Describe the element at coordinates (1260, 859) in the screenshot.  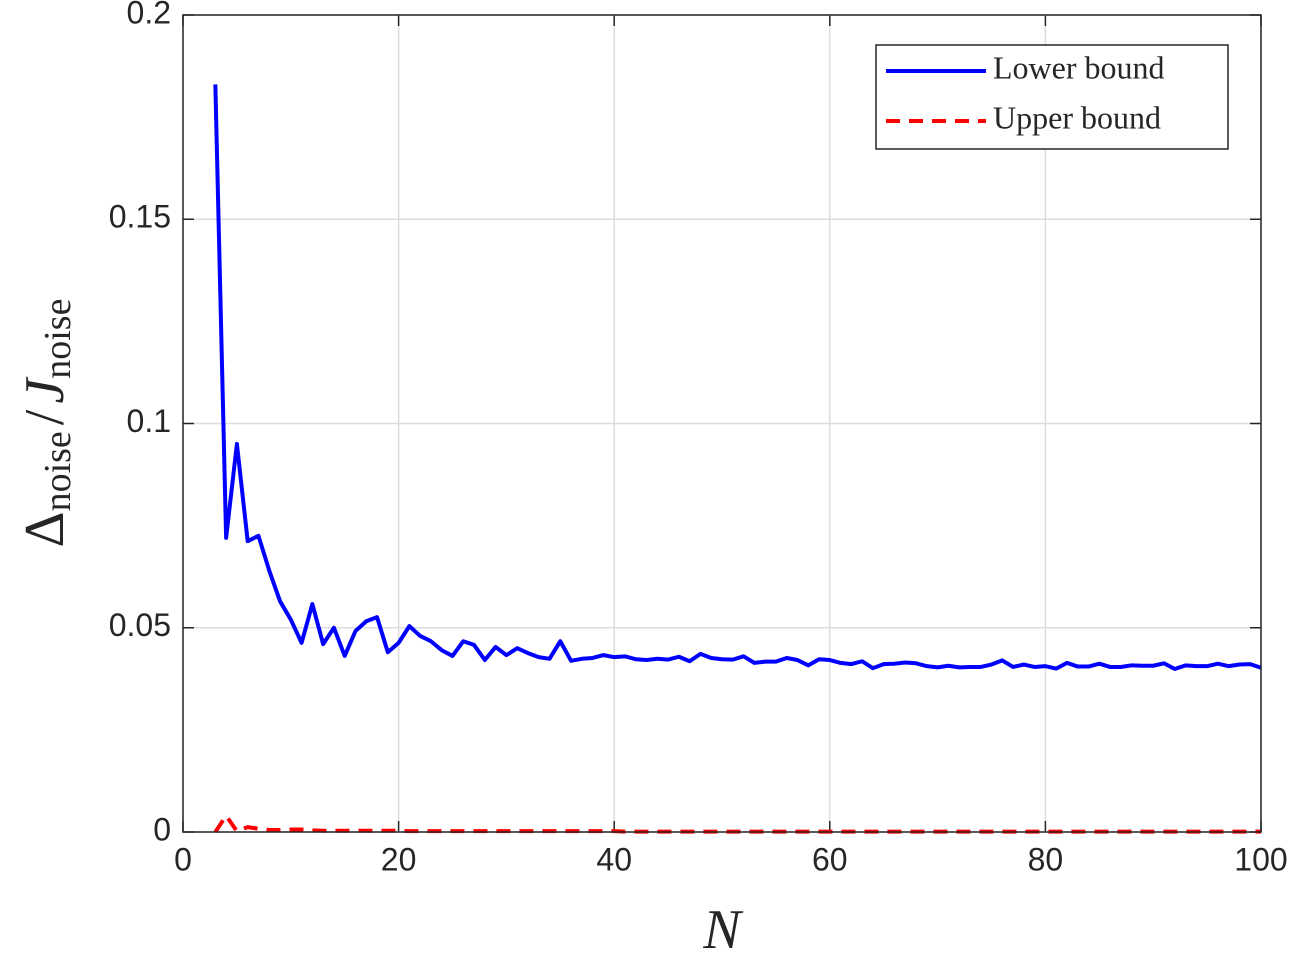
I see `x-tick-label: 100` at that location.